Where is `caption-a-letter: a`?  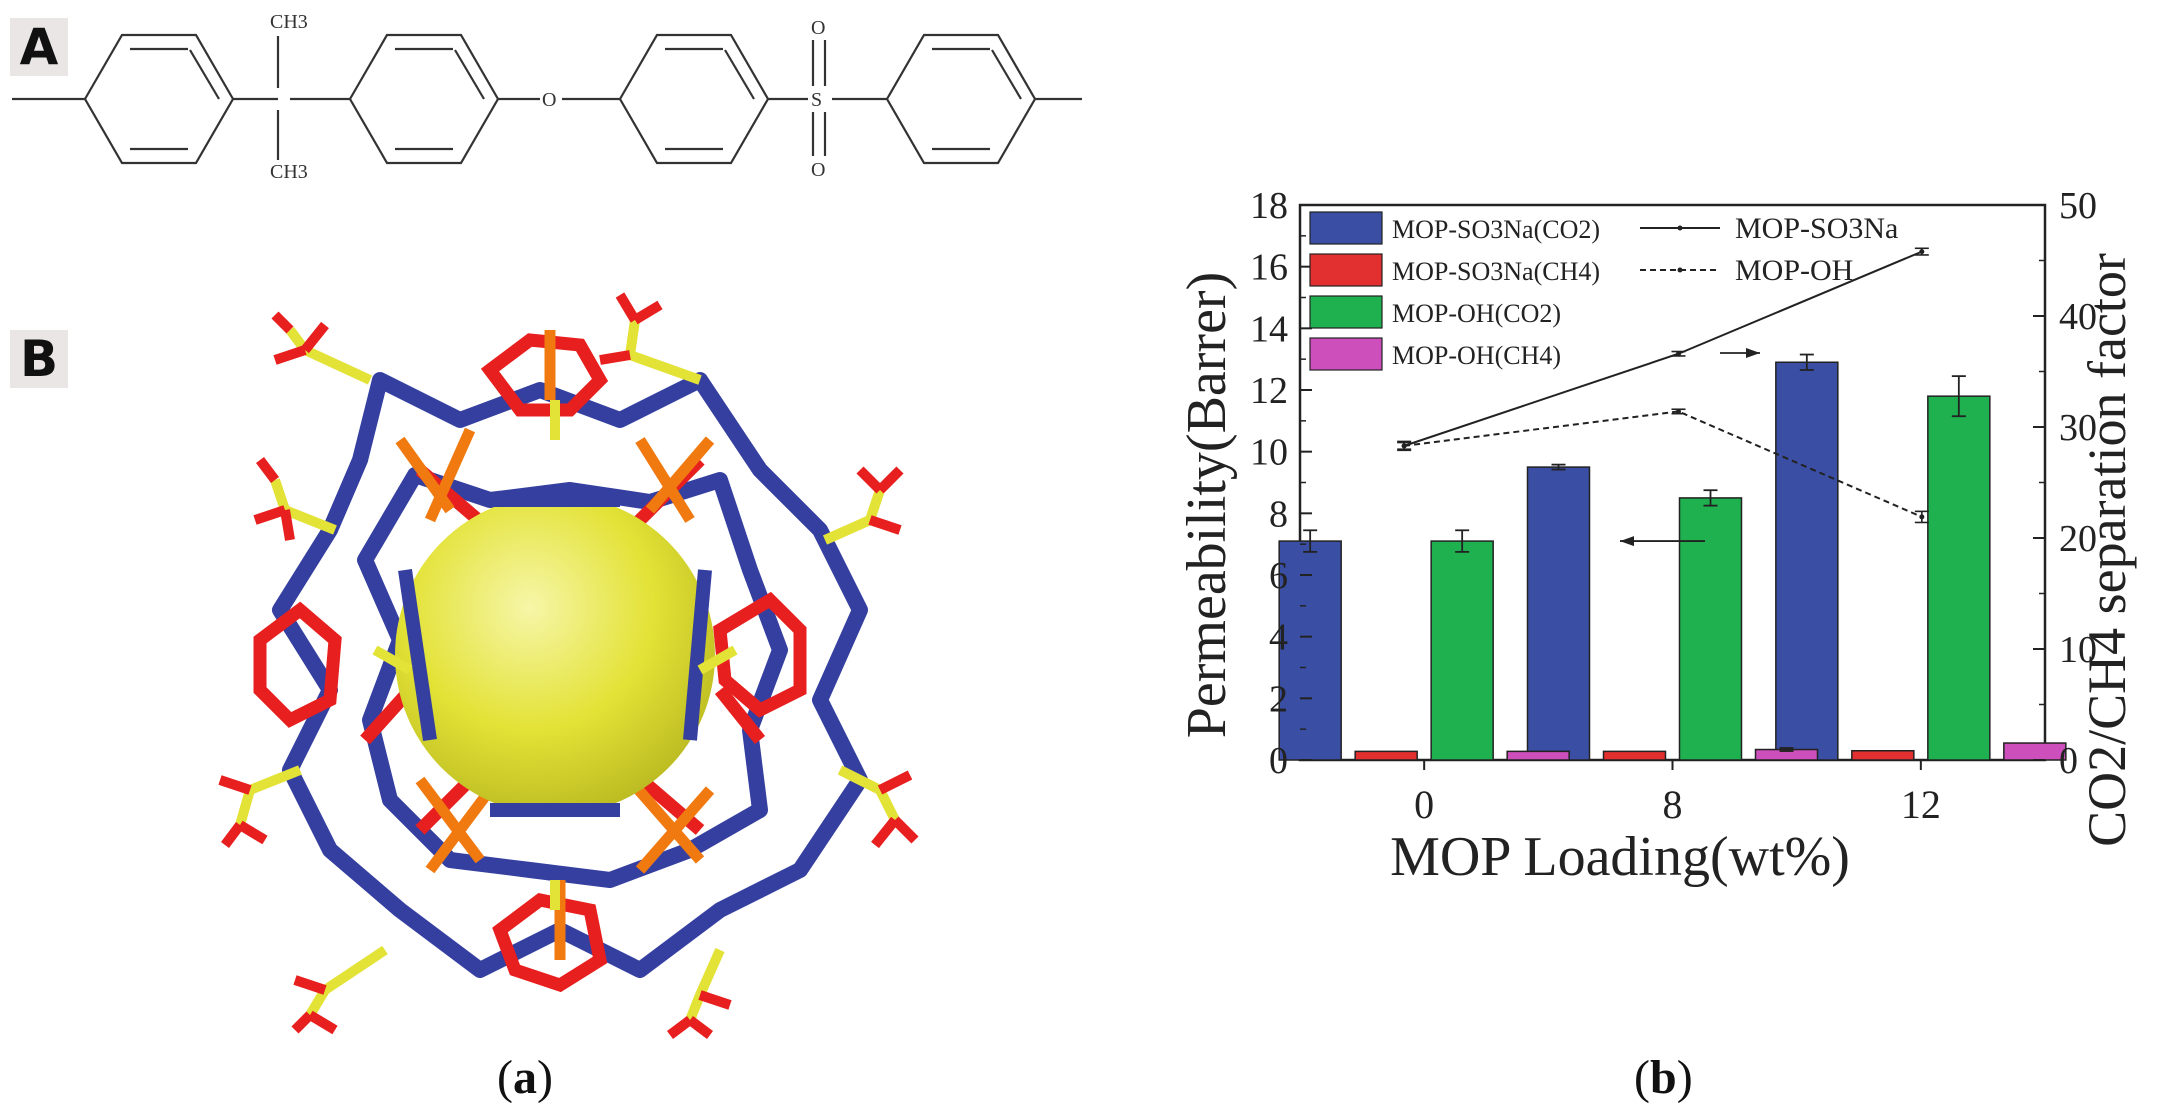 caption-a-letter: a is located at coordinates (524, 1077).